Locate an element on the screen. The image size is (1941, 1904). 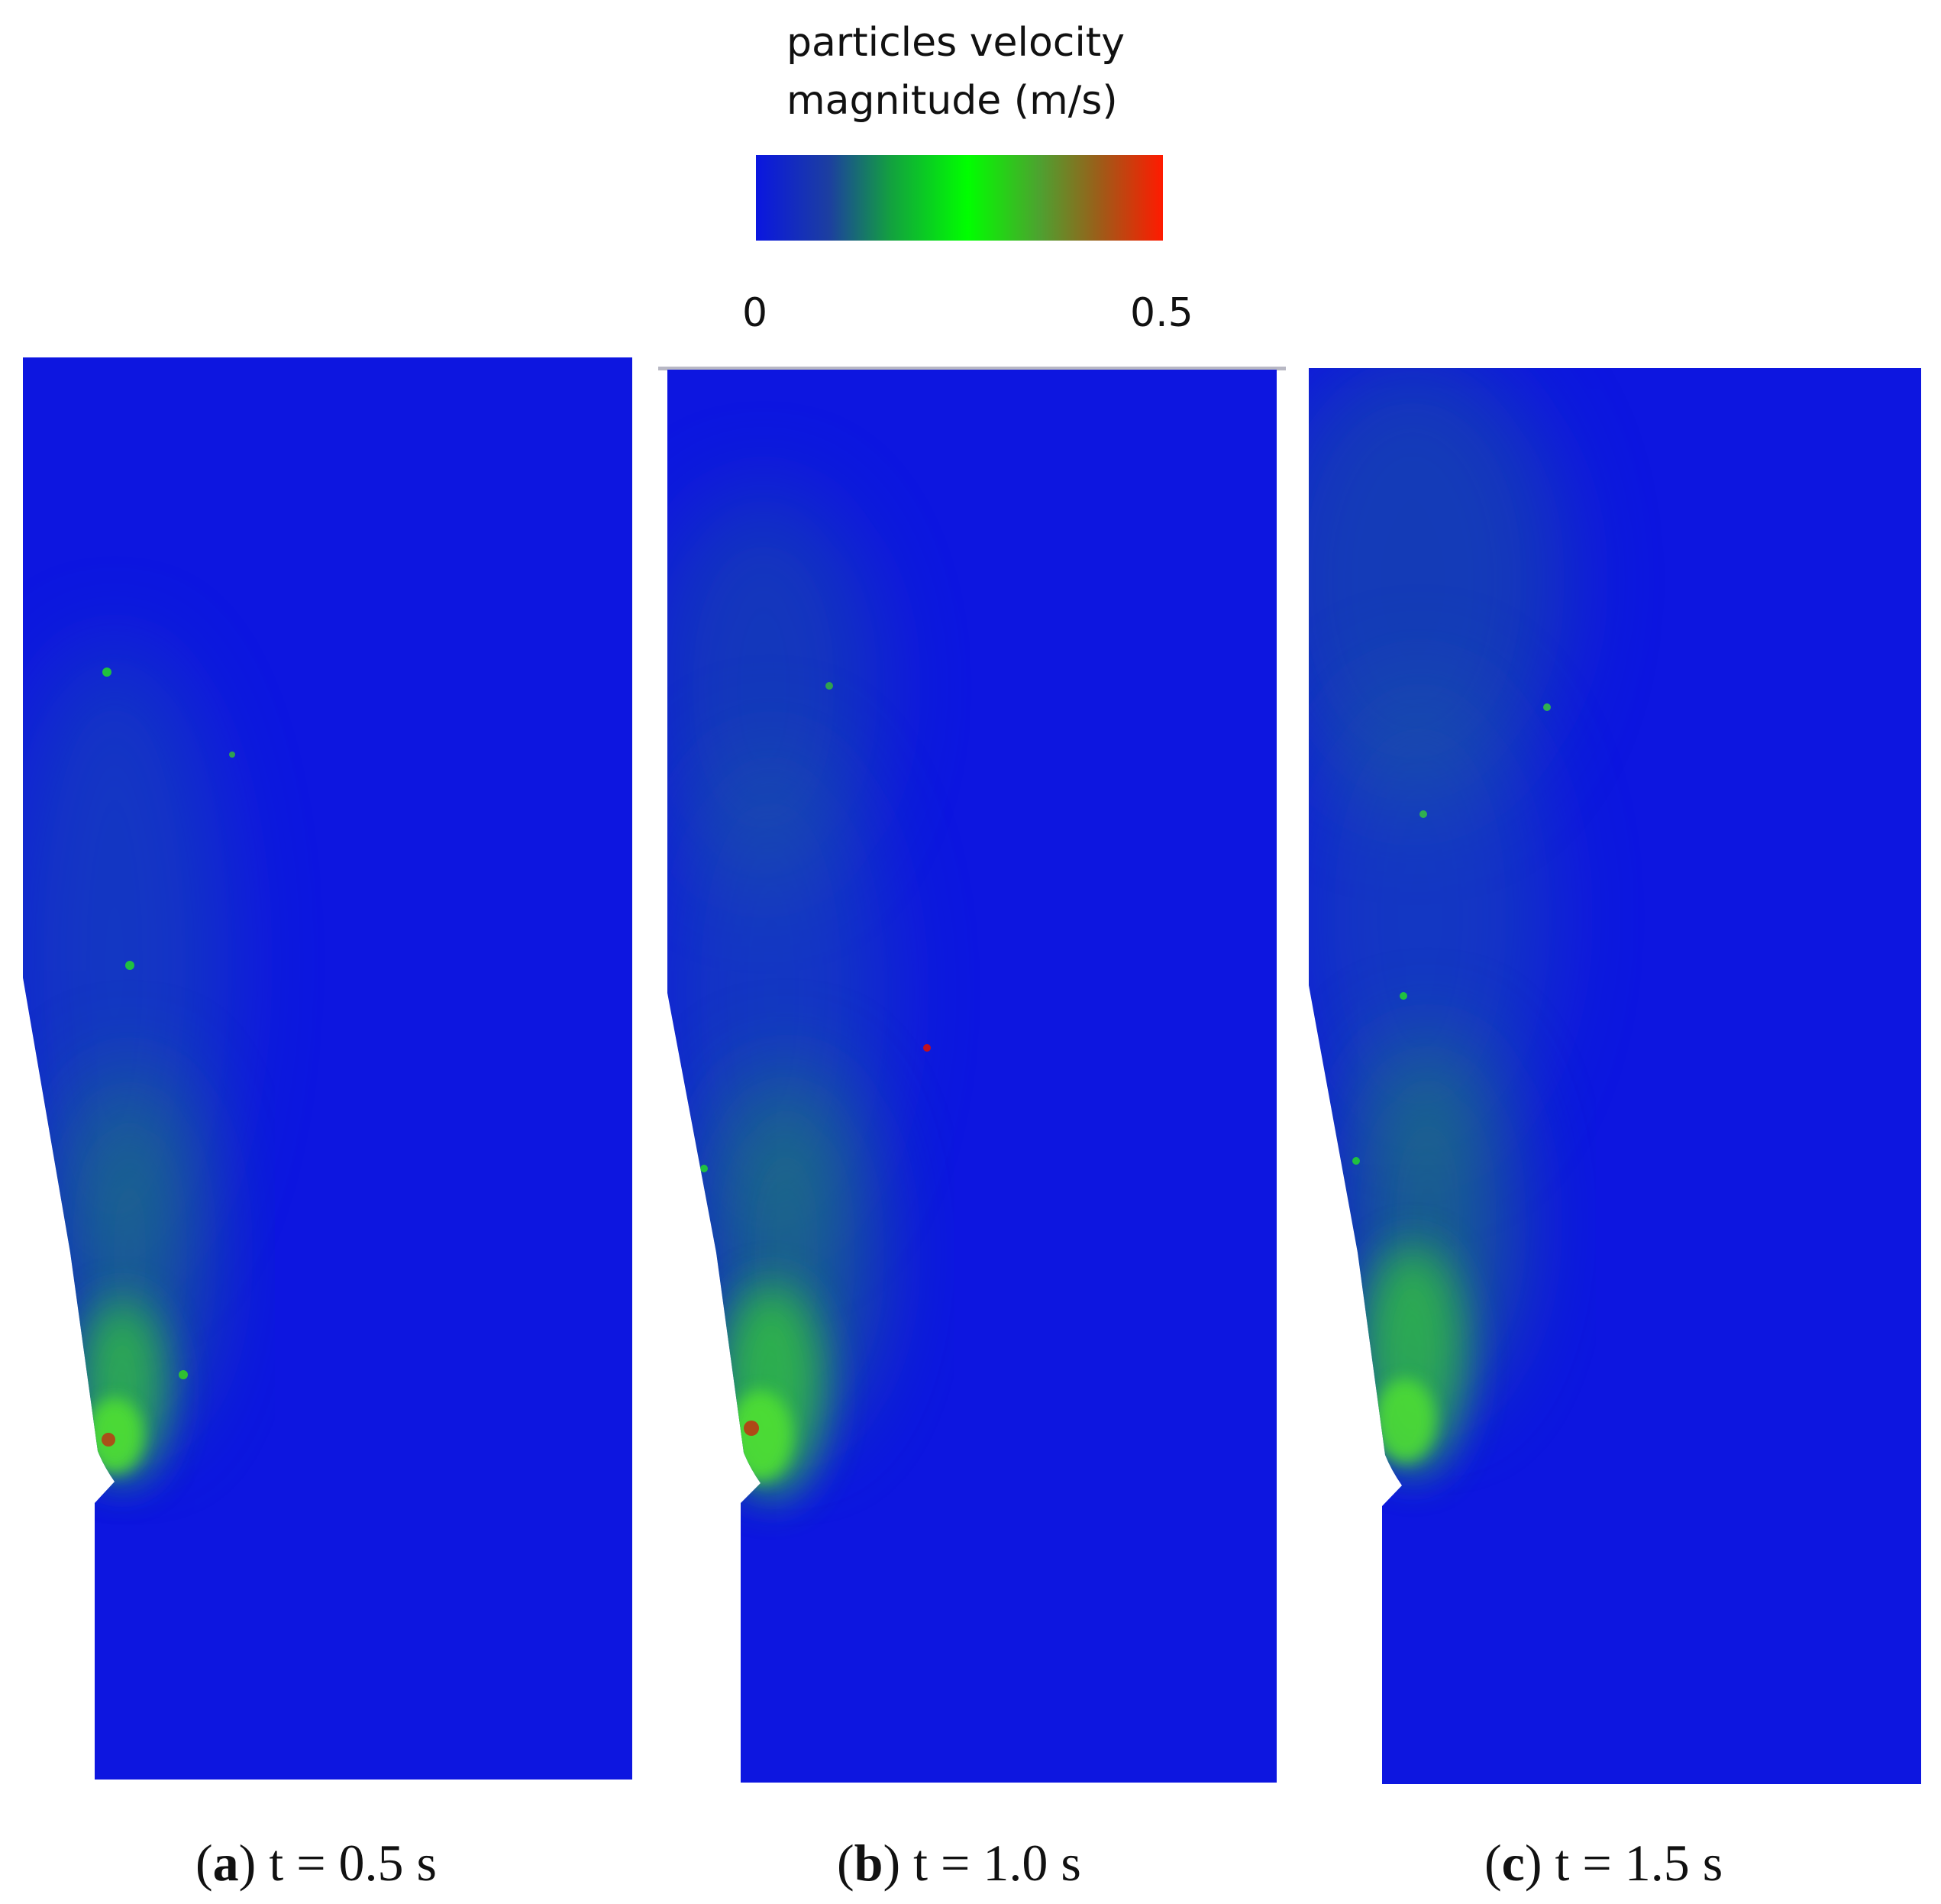
caption-a-time: t = 0.5 s is located at coordinates (353, 1863).